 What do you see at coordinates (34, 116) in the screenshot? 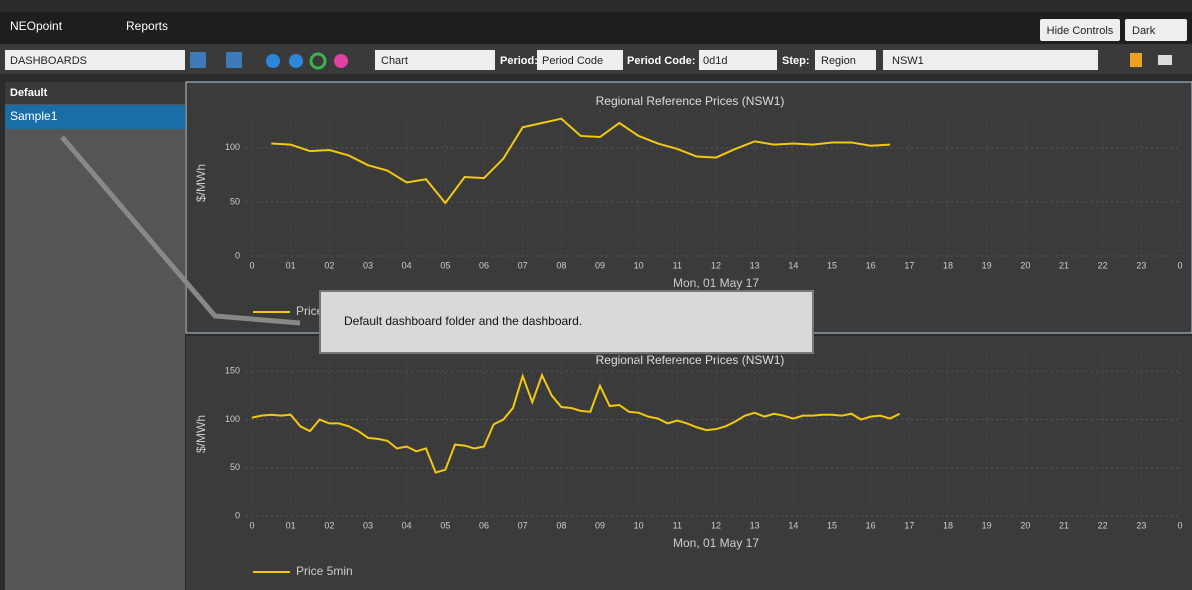
I see `dashboard-label: Sample1` at bounding box center [34, 116].